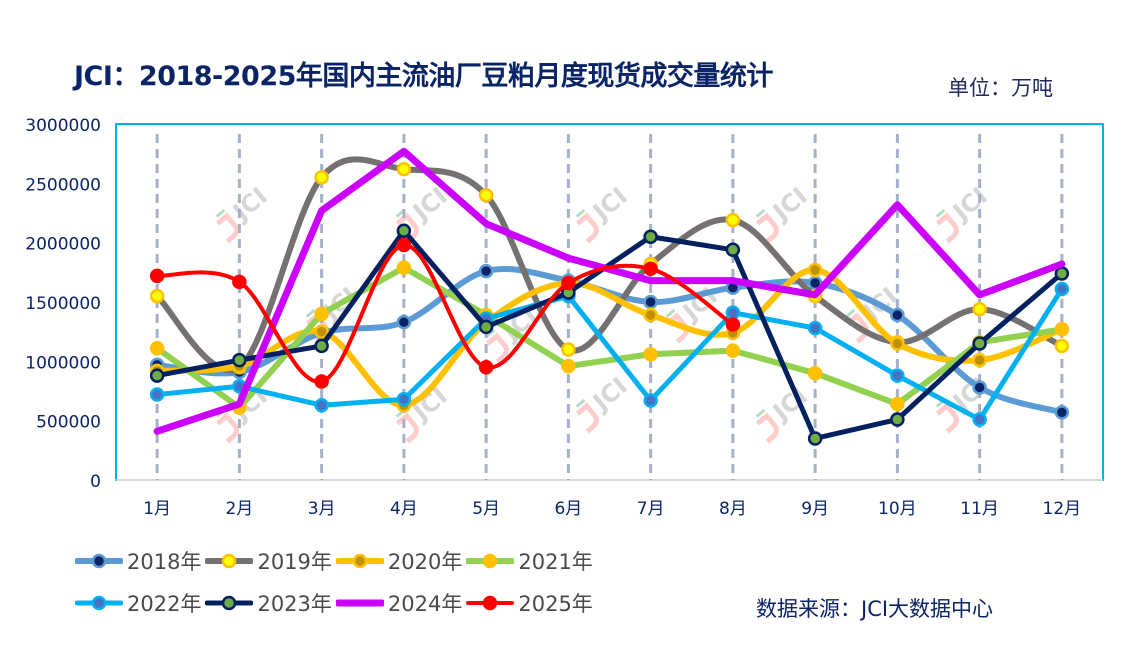 The height and width of the screenshot is (653, 1132). Describe the element at coordinates (294, 562) in the screenshot. I see `legend-label: 2019年` at that location.